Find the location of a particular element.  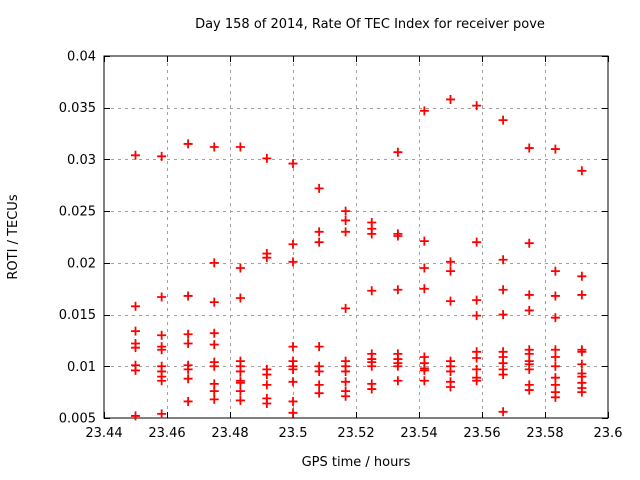

y-tick-label: 0.04 is located at coordinates (81, 57).